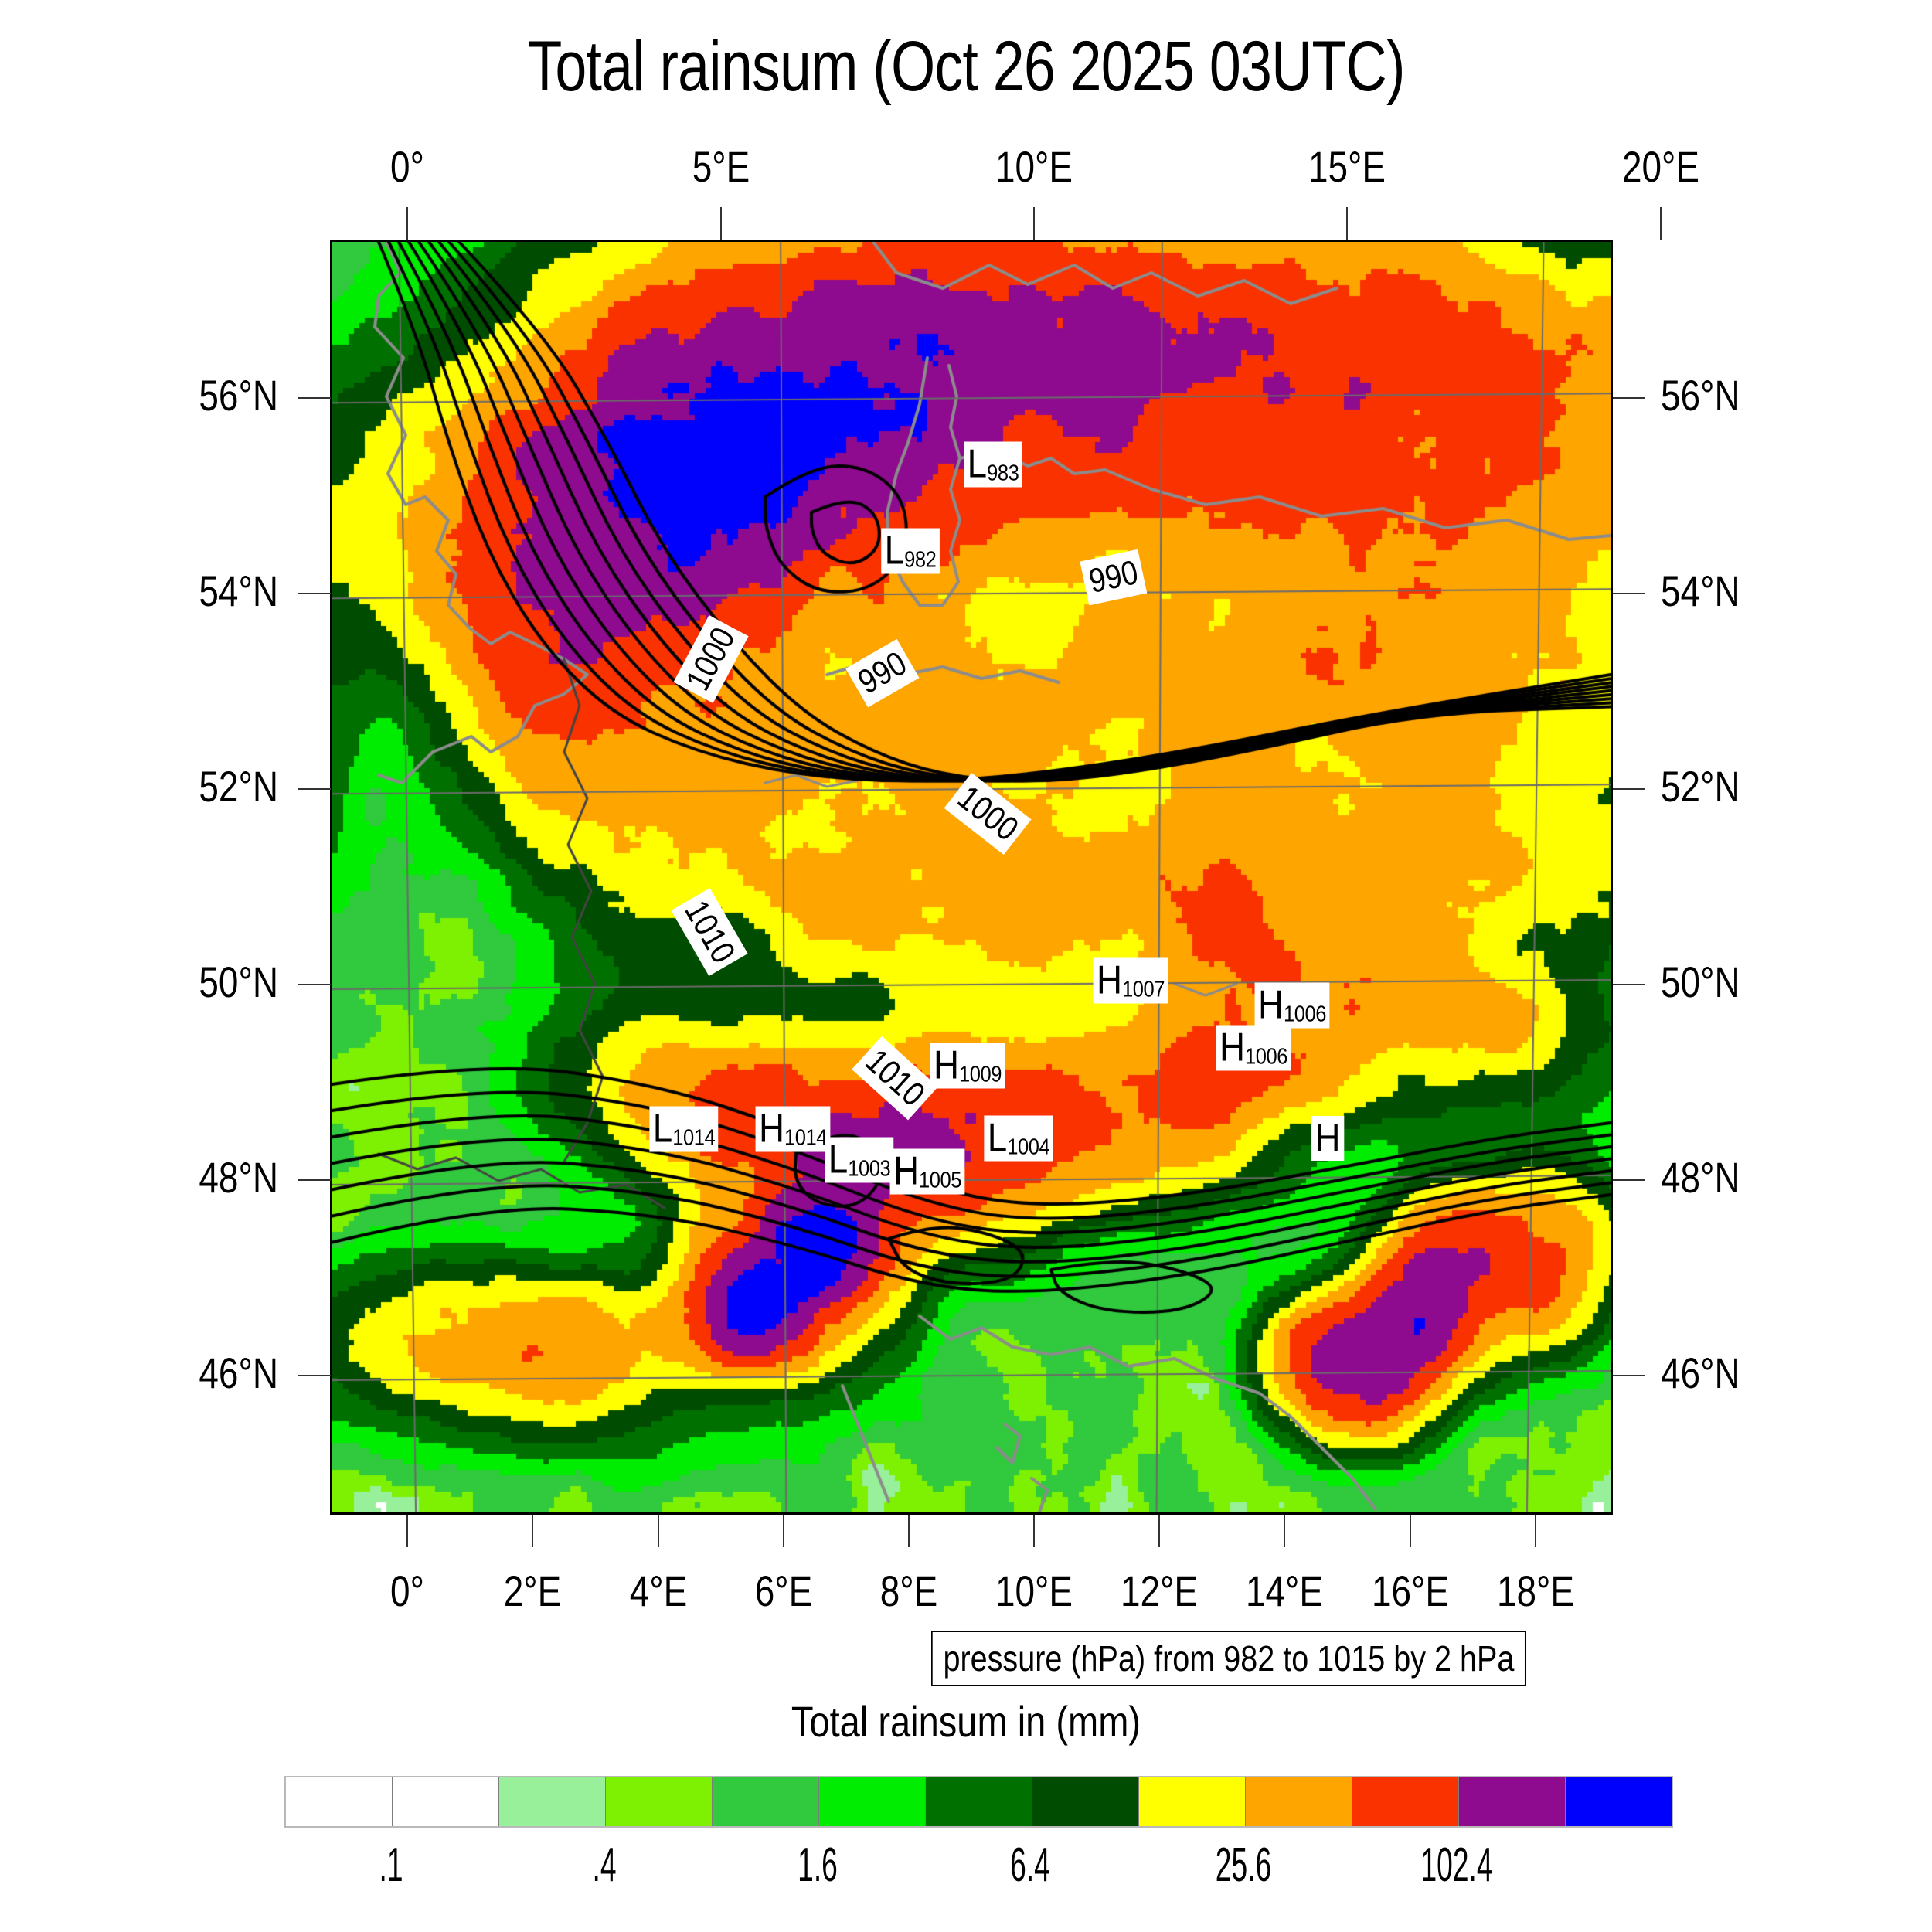 Image resolution: width=1932 pixels, height=1932 pixels. Describe the element at coordinates (1034, 1590) in the screenshot. I see `axis-tick-label-bottom-5: 10°E` at that location.